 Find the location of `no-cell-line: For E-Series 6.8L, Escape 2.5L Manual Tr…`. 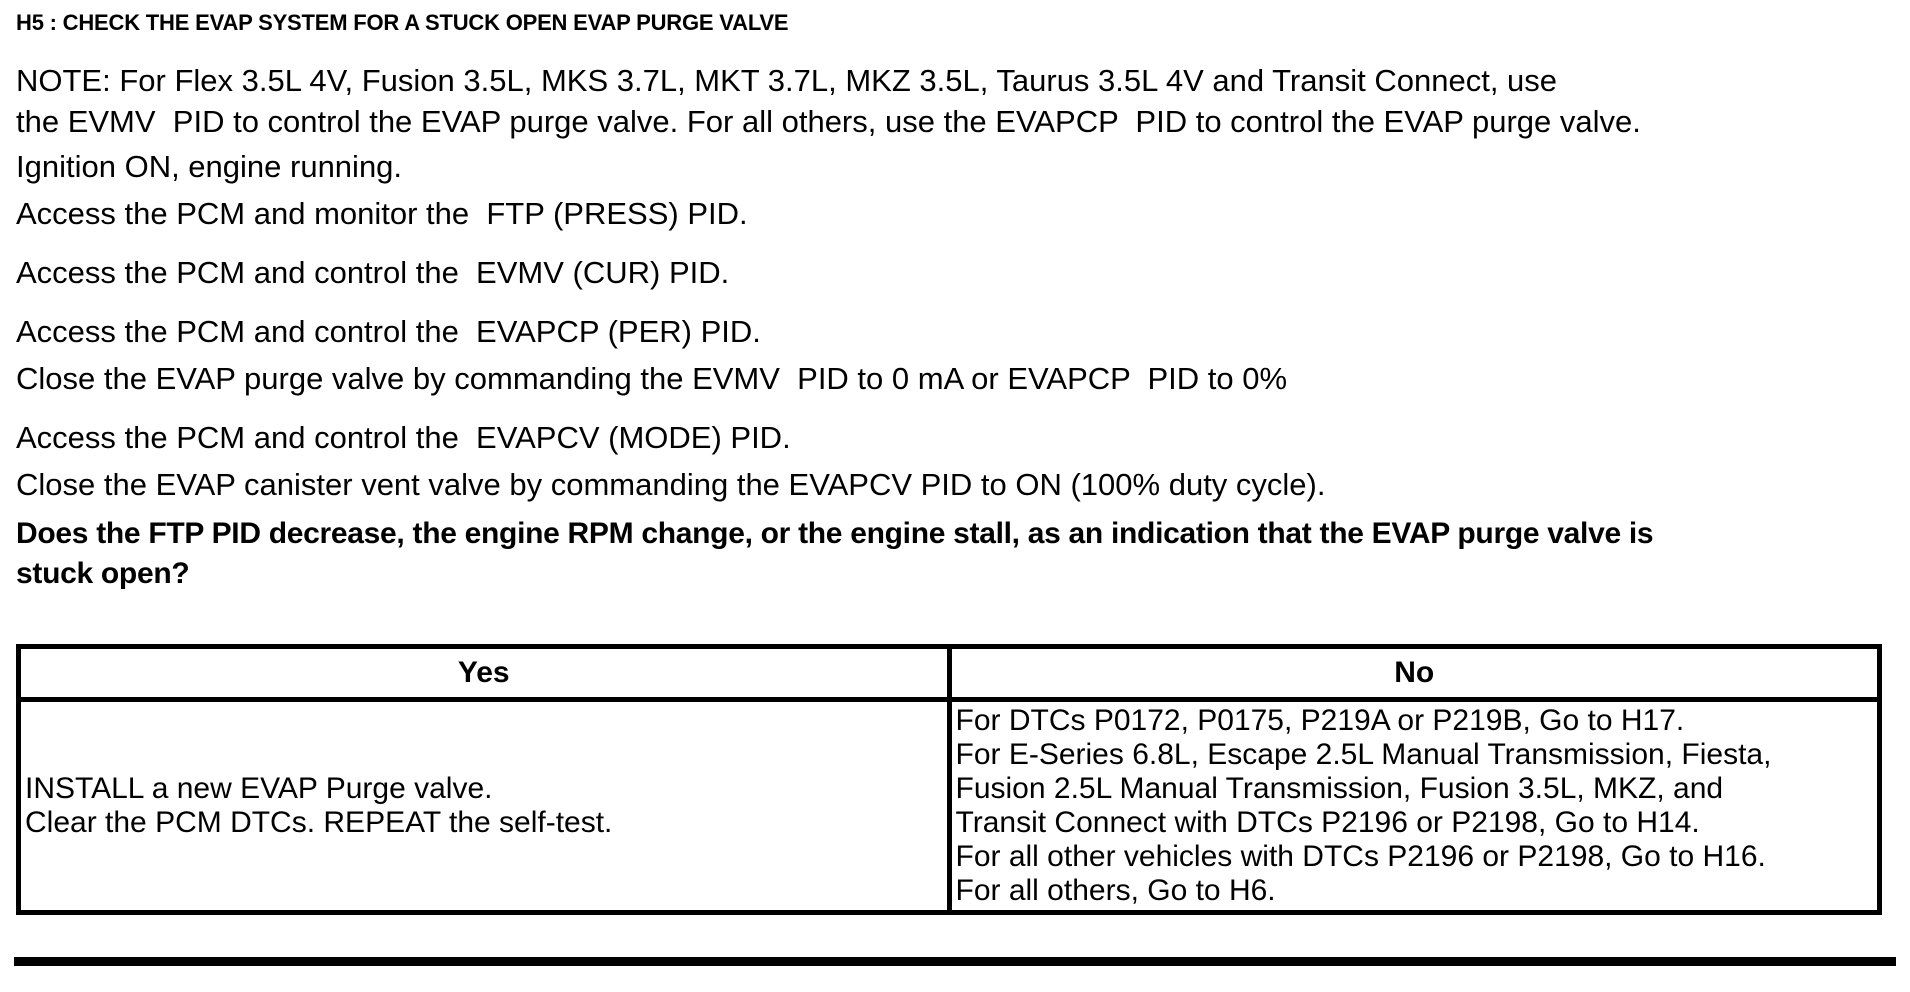

no-cell-line: For E-Series 6.8L, Escape 2.5L Manual Tr… is located at coordinates (1363, 754).